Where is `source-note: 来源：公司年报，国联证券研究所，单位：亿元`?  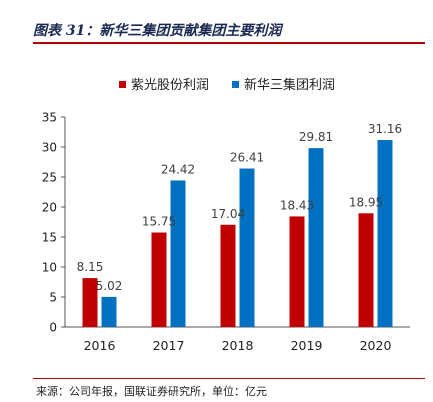
source-note: 来源：公司年报，国联证券研究所，单位：亿元 is located at coordinates (151, 391).